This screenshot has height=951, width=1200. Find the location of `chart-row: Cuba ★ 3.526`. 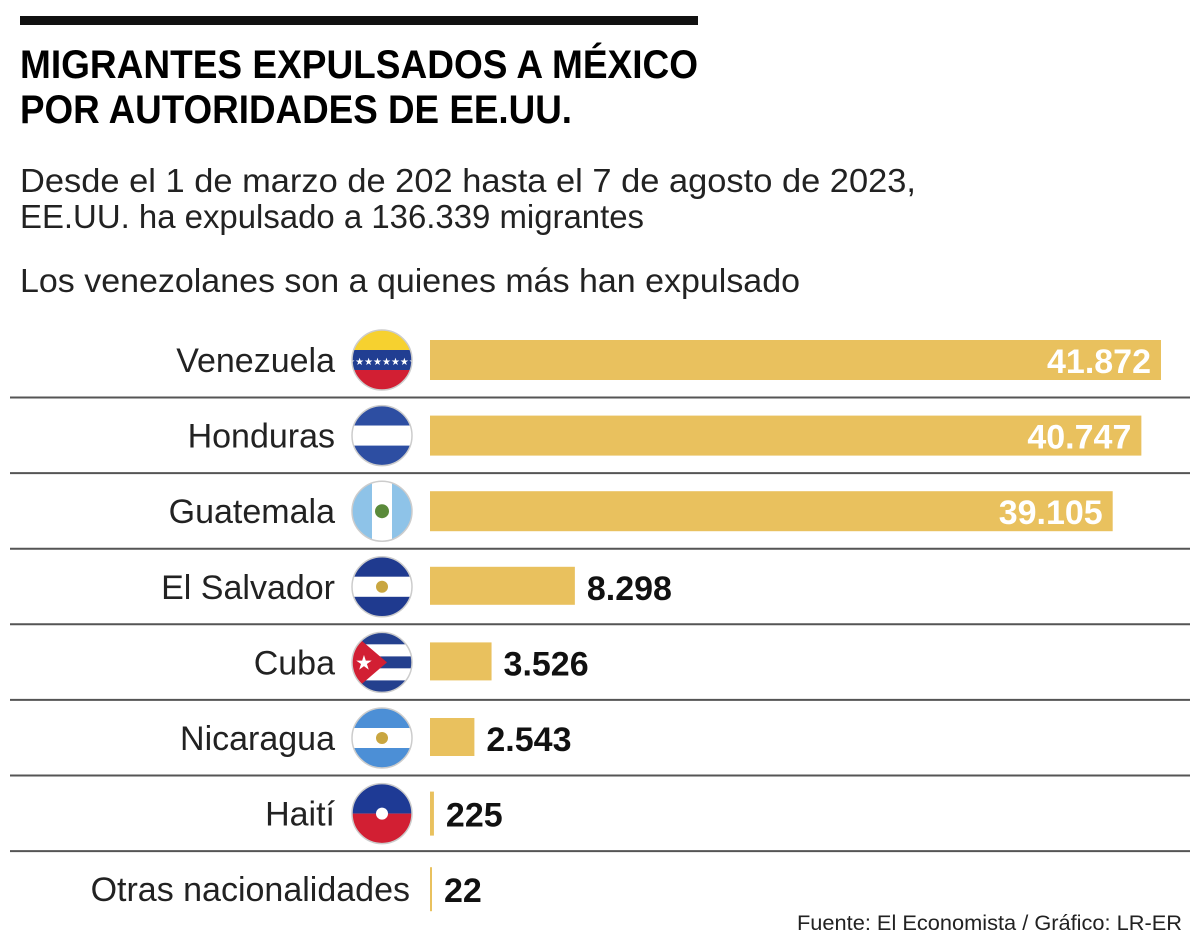

chart-row: Cuba ★ 3.526 is located at coordinates (600, 666).